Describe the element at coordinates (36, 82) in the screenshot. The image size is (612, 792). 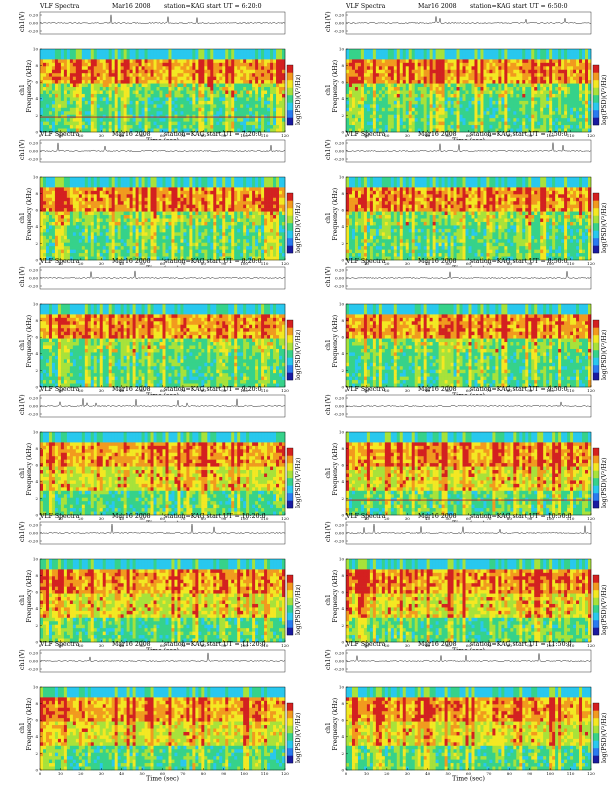
I see `y-tick-label: 6` at that location.